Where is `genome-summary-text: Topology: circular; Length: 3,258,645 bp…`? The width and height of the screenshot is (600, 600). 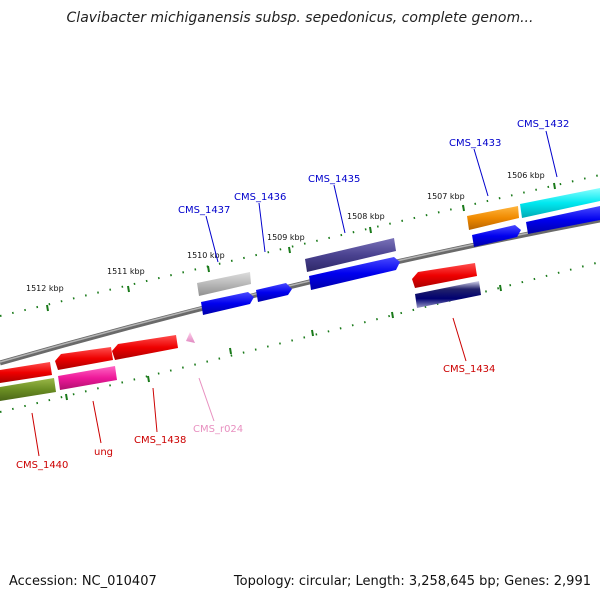 genome-summary-text: Topology: circular; Length: 3,258,645 bp… is located at coordinates (412, 581).